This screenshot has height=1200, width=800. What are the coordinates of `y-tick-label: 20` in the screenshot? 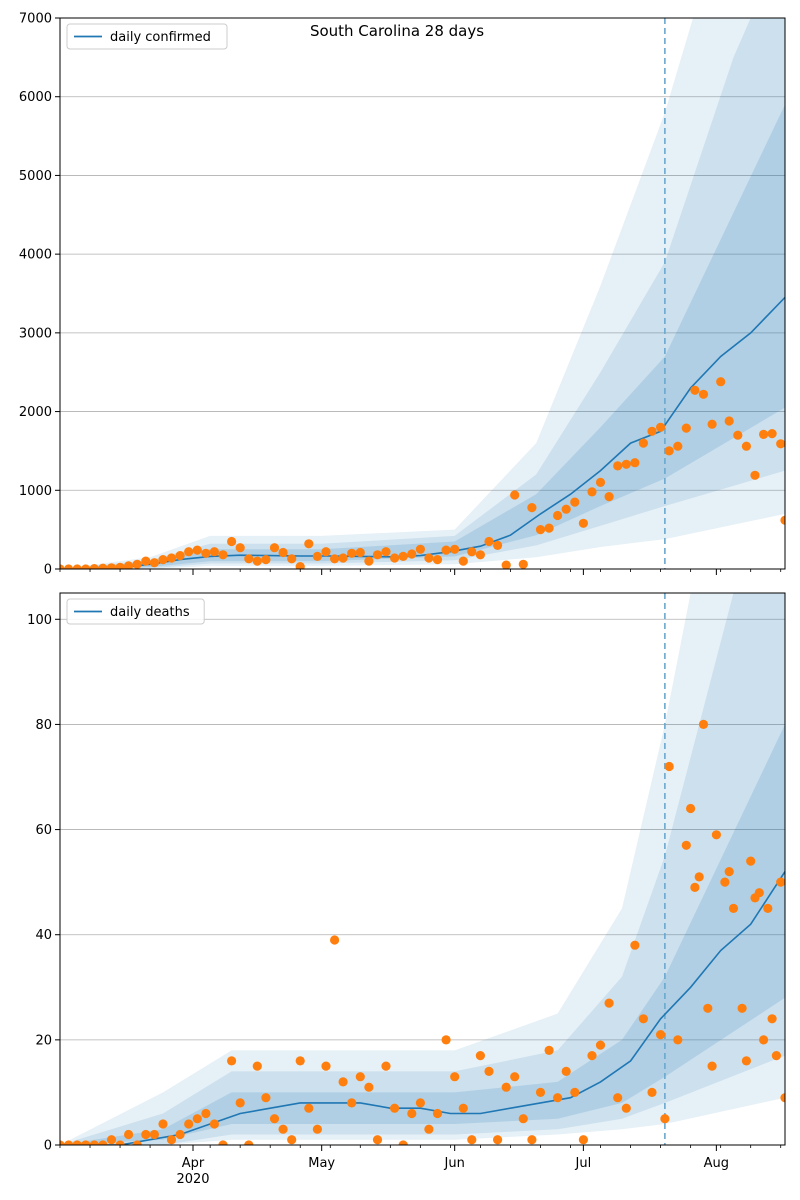 It's located at (43, 1040).